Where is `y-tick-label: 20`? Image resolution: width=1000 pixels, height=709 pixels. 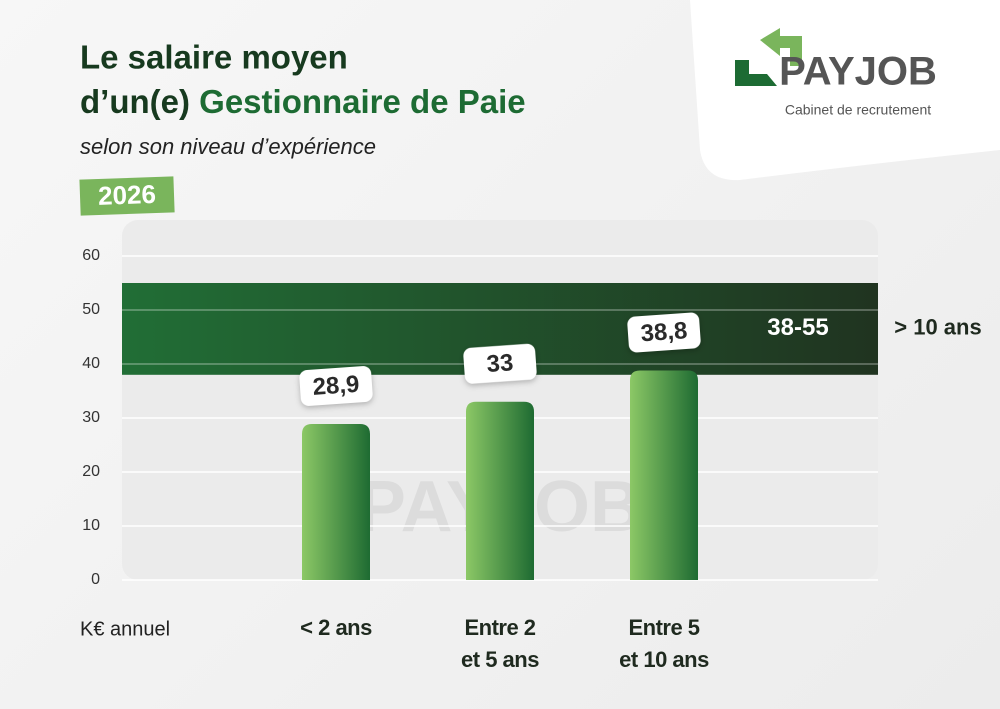 y-tick-label: 20 is located at coordinates (91, 471).